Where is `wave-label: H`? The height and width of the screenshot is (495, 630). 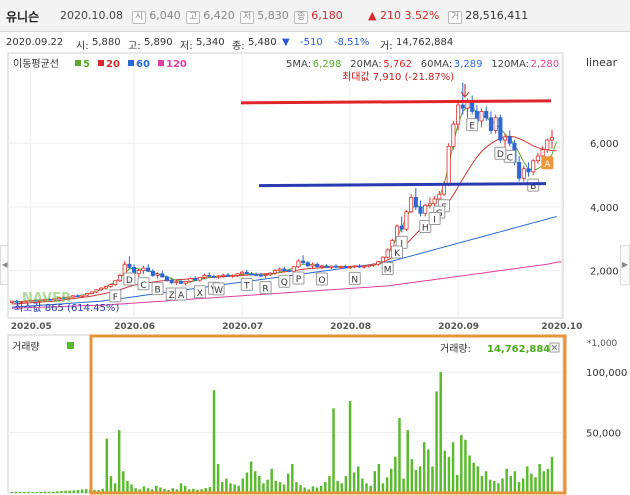
wave-label: H is located at coordinates (425, 226).